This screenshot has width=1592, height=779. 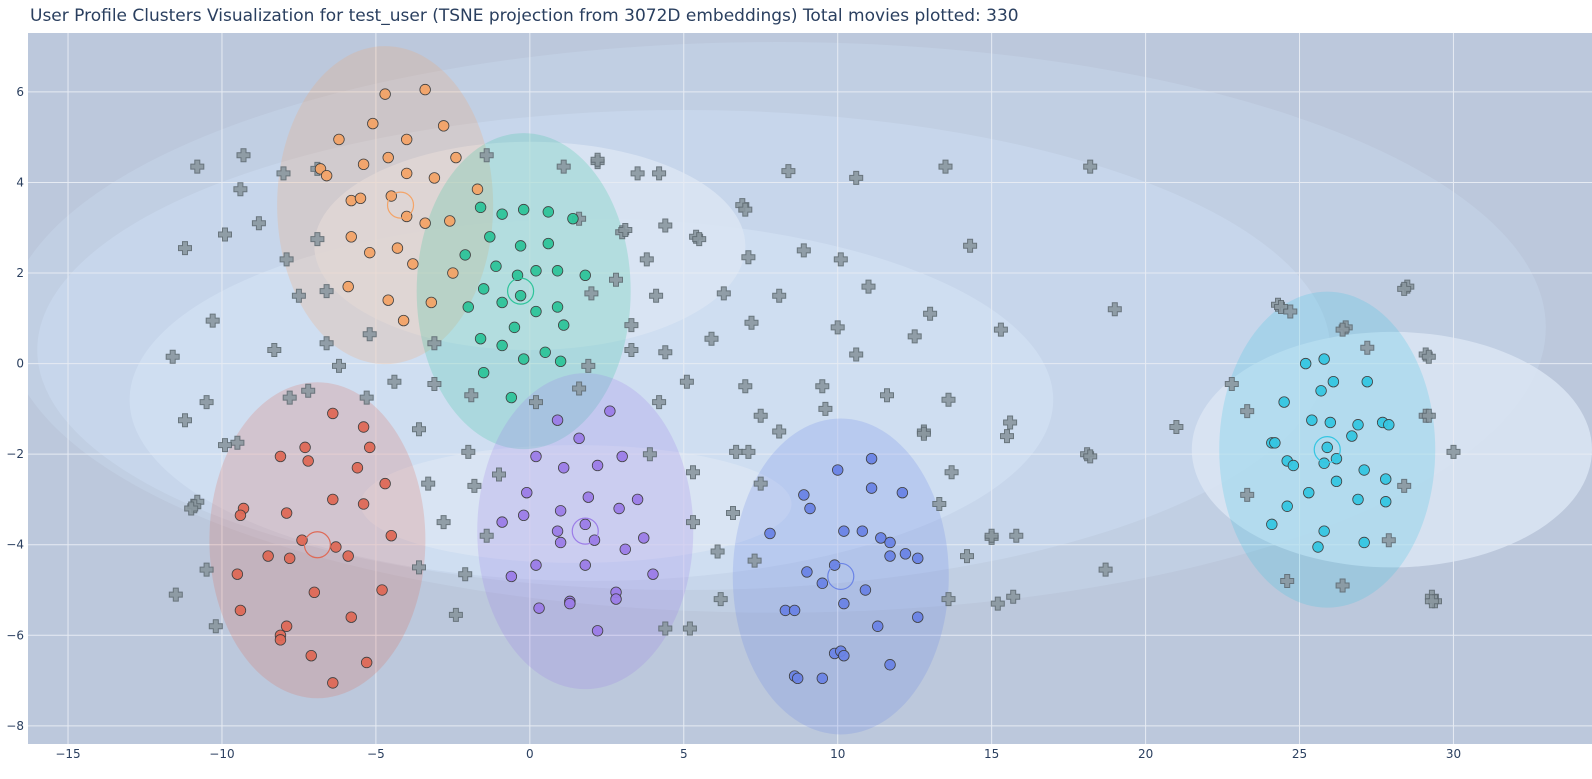 I want to click on x-tick-label: −10, so click(x=221, y=754).